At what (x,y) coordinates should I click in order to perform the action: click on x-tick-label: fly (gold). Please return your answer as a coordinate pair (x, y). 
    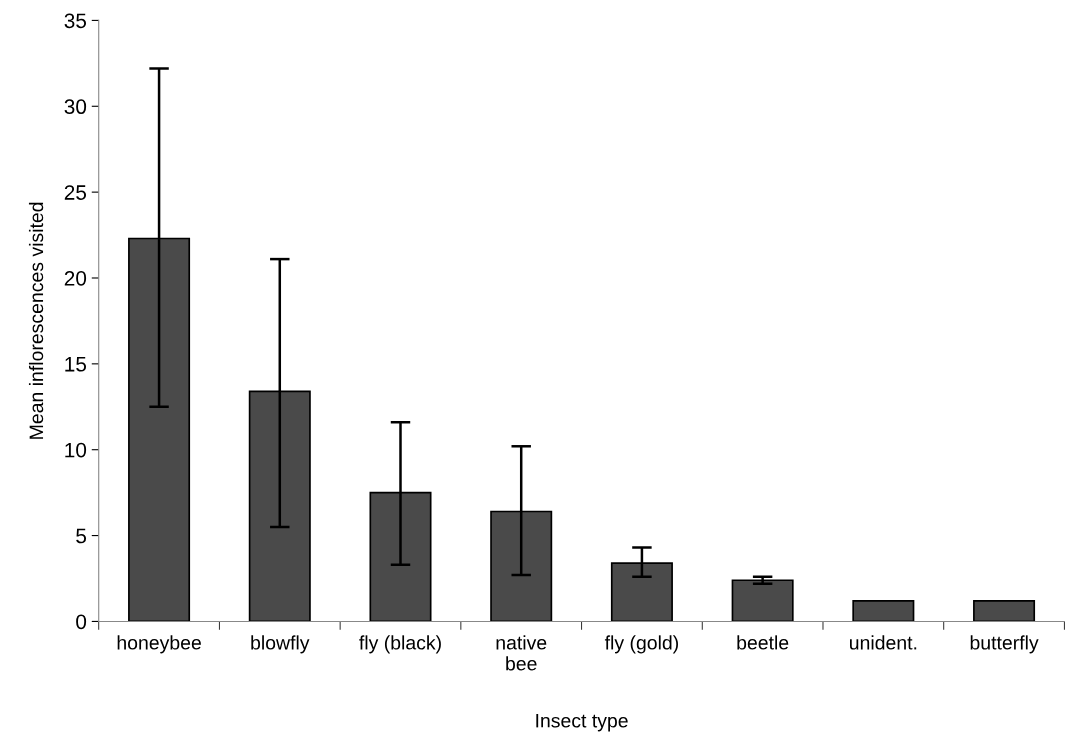
    Looking at the image, I should click on (641, 644).